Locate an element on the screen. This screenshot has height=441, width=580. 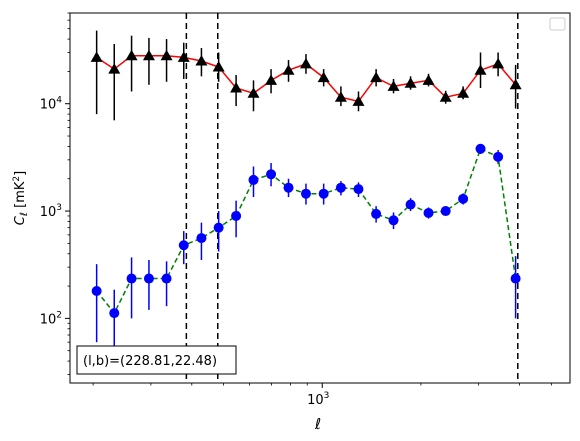
y-axis-label-symbol: C is located at coordinates (20, 220).